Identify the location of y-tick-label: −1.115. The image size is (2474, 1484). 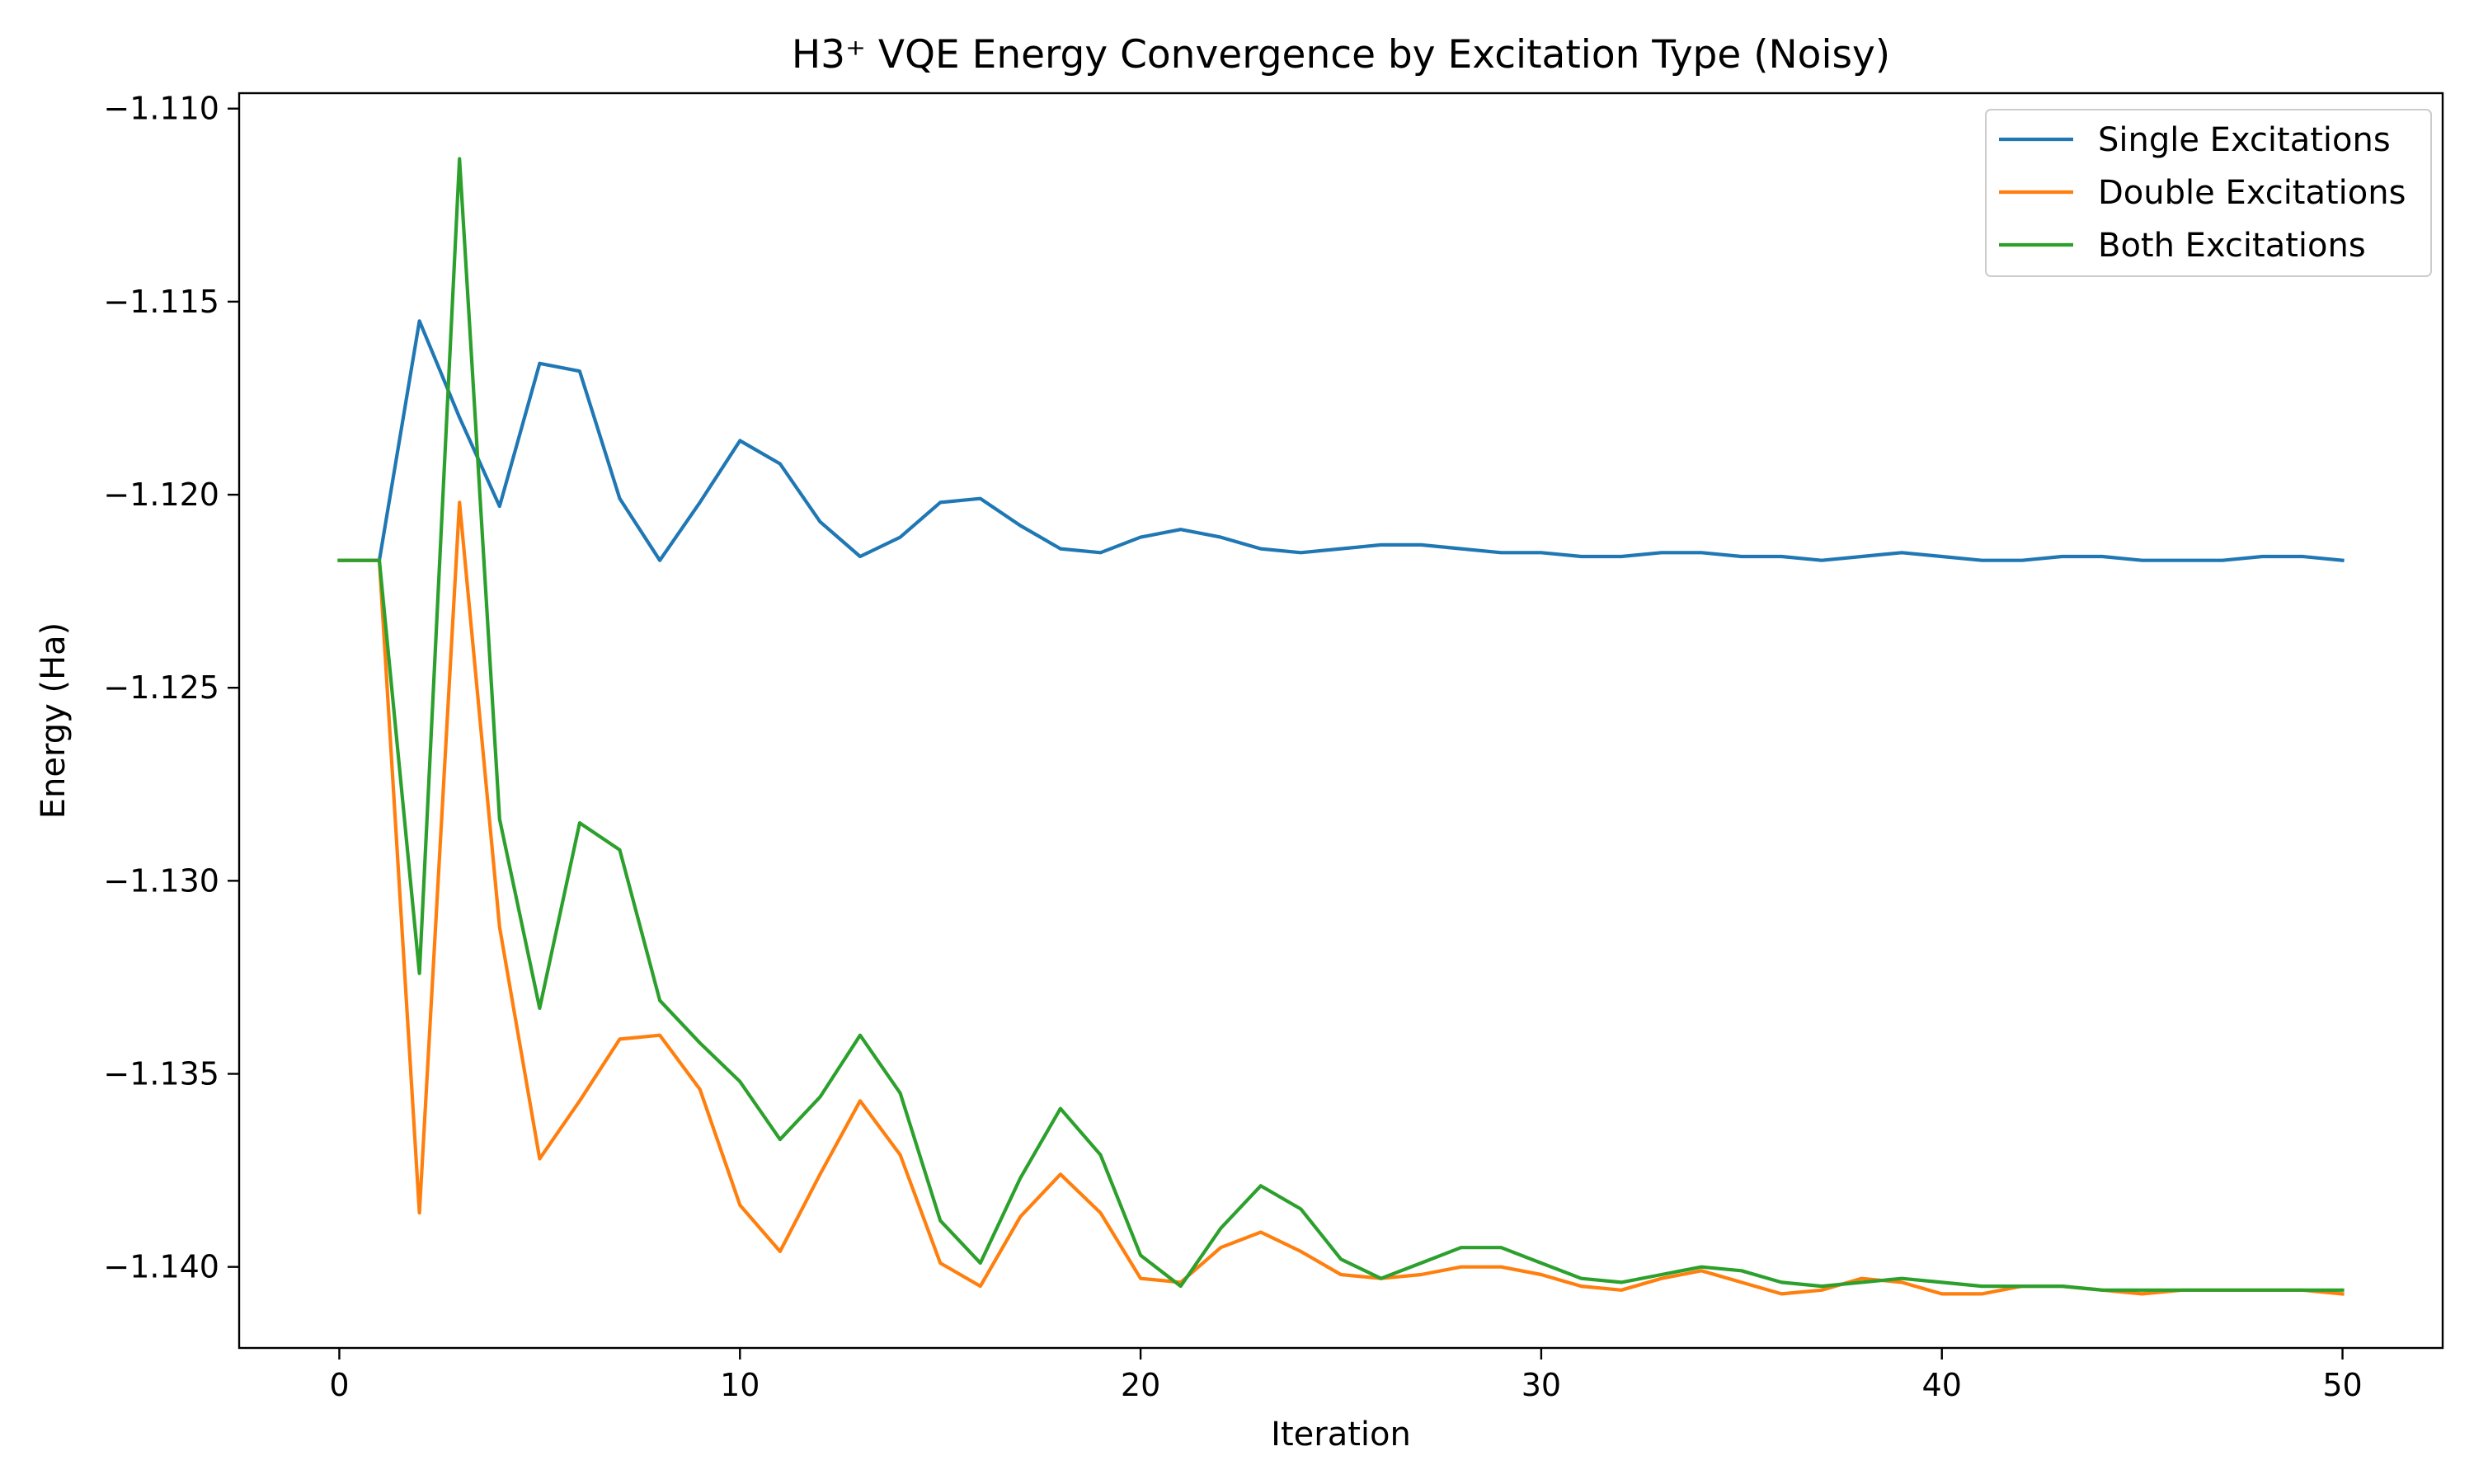
(161, 302).